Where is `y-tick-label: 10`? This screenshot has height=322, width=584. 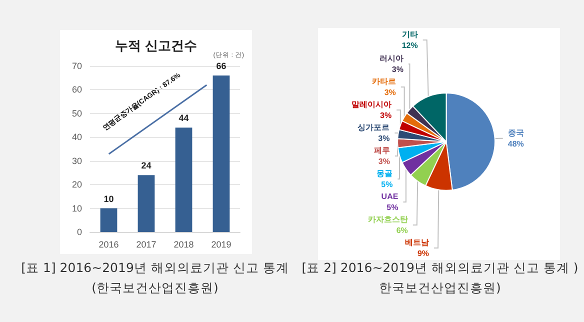
y-tick-label: 10 is located at coordinates (77, 208).